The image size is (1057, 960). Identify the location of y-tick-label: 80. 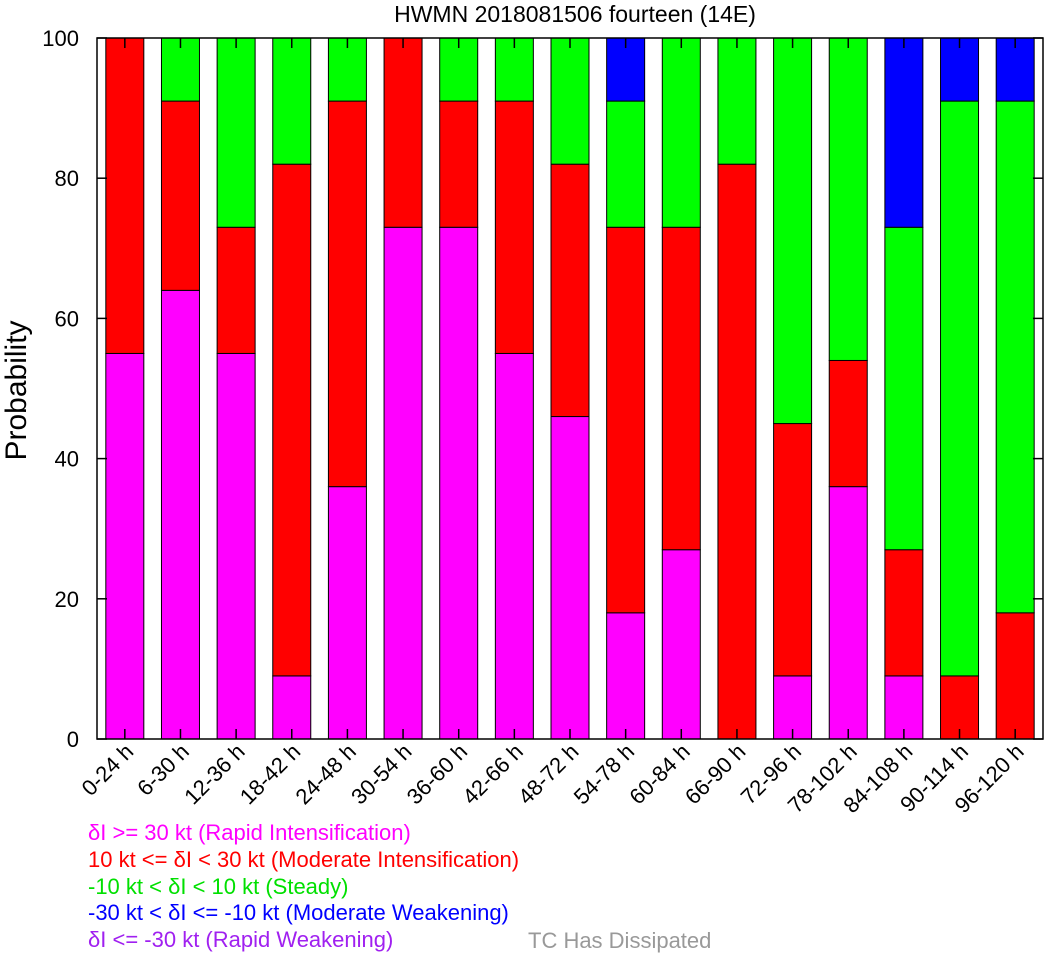
(67, 178).